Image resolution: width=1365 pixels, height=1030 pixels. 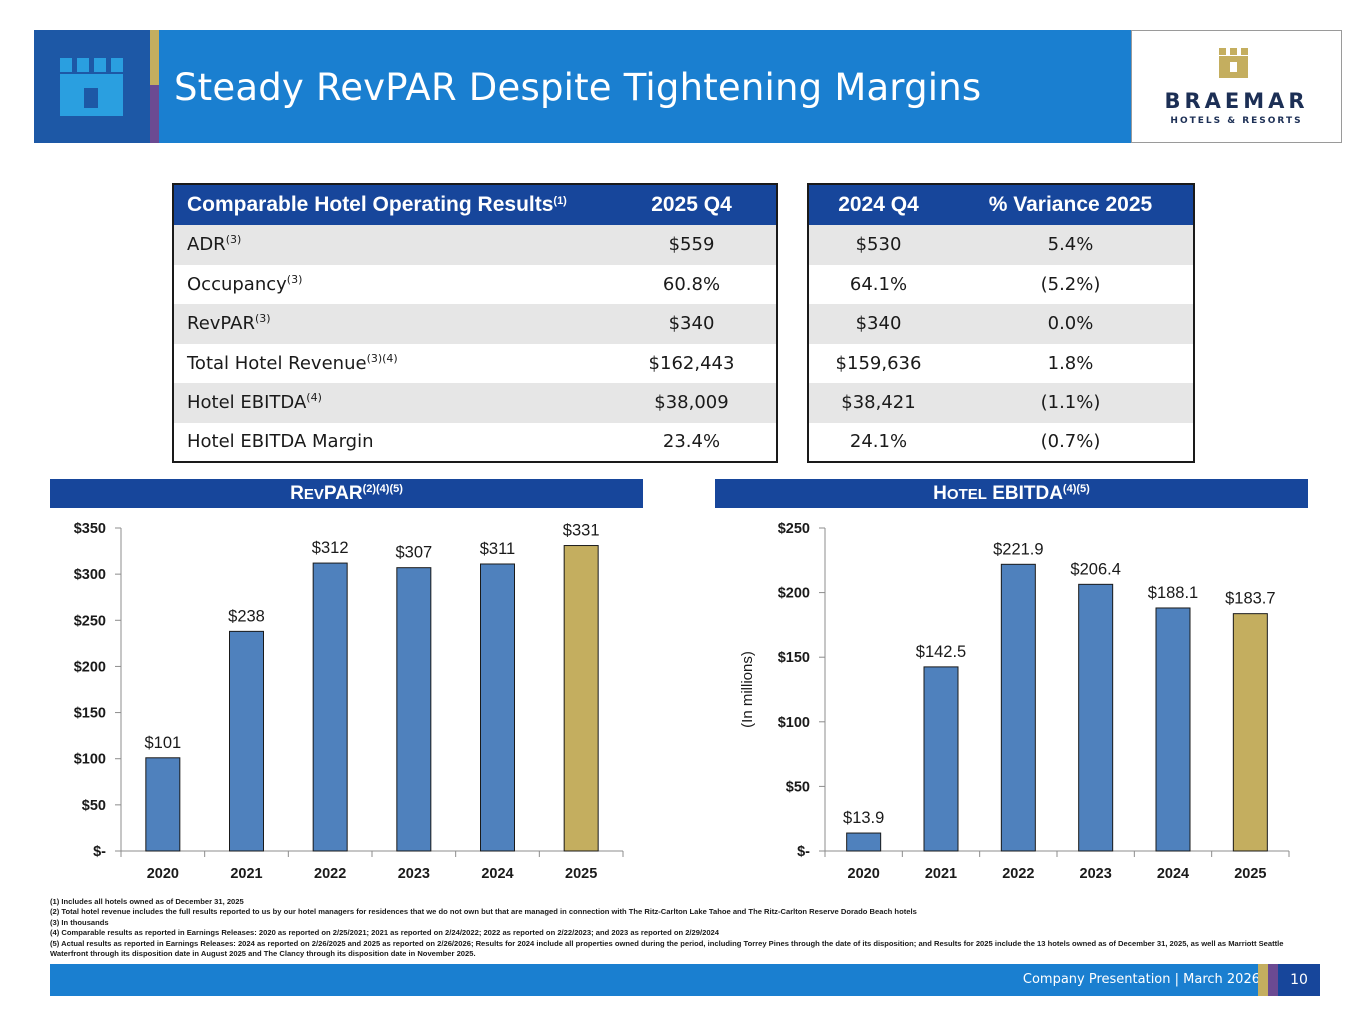 What do you see at coordinates (1071, 204) in the screenshot?
I see `table-header-variance: % Variance 2025` at bounding box center [1071, 204].